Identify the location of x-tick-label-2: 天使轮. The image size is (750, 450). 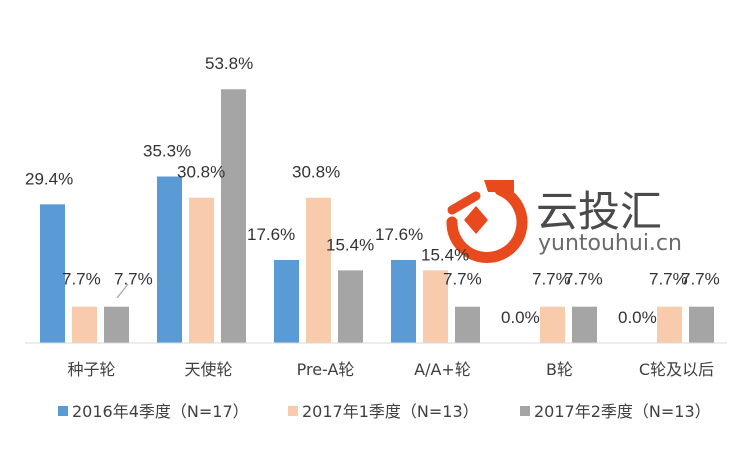
(208, 369).